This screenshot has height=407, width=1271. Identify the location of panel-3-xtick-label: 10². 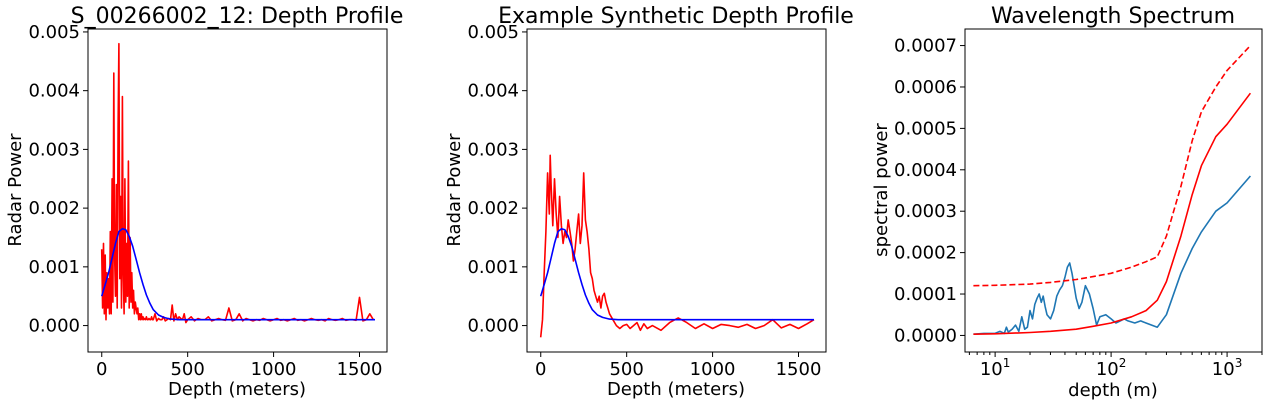
(1111, 368).